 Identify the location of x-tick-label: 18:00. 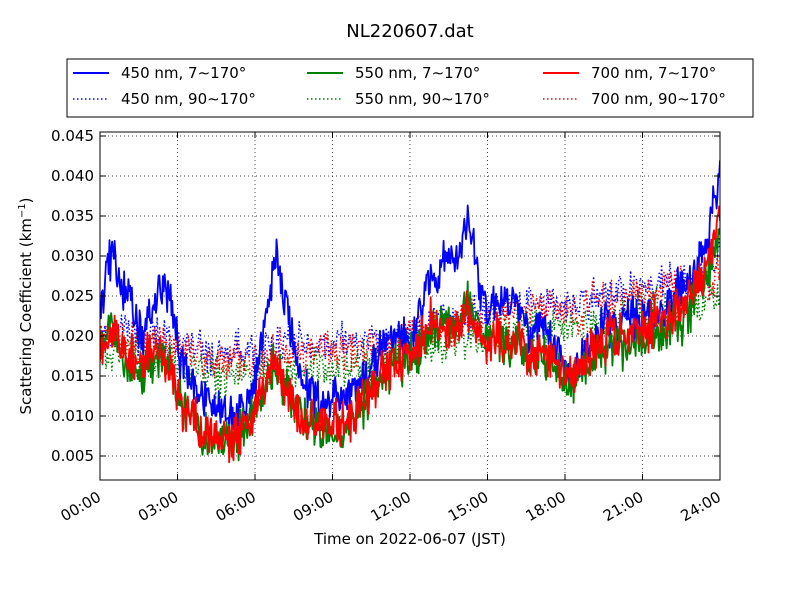
(546, 506).